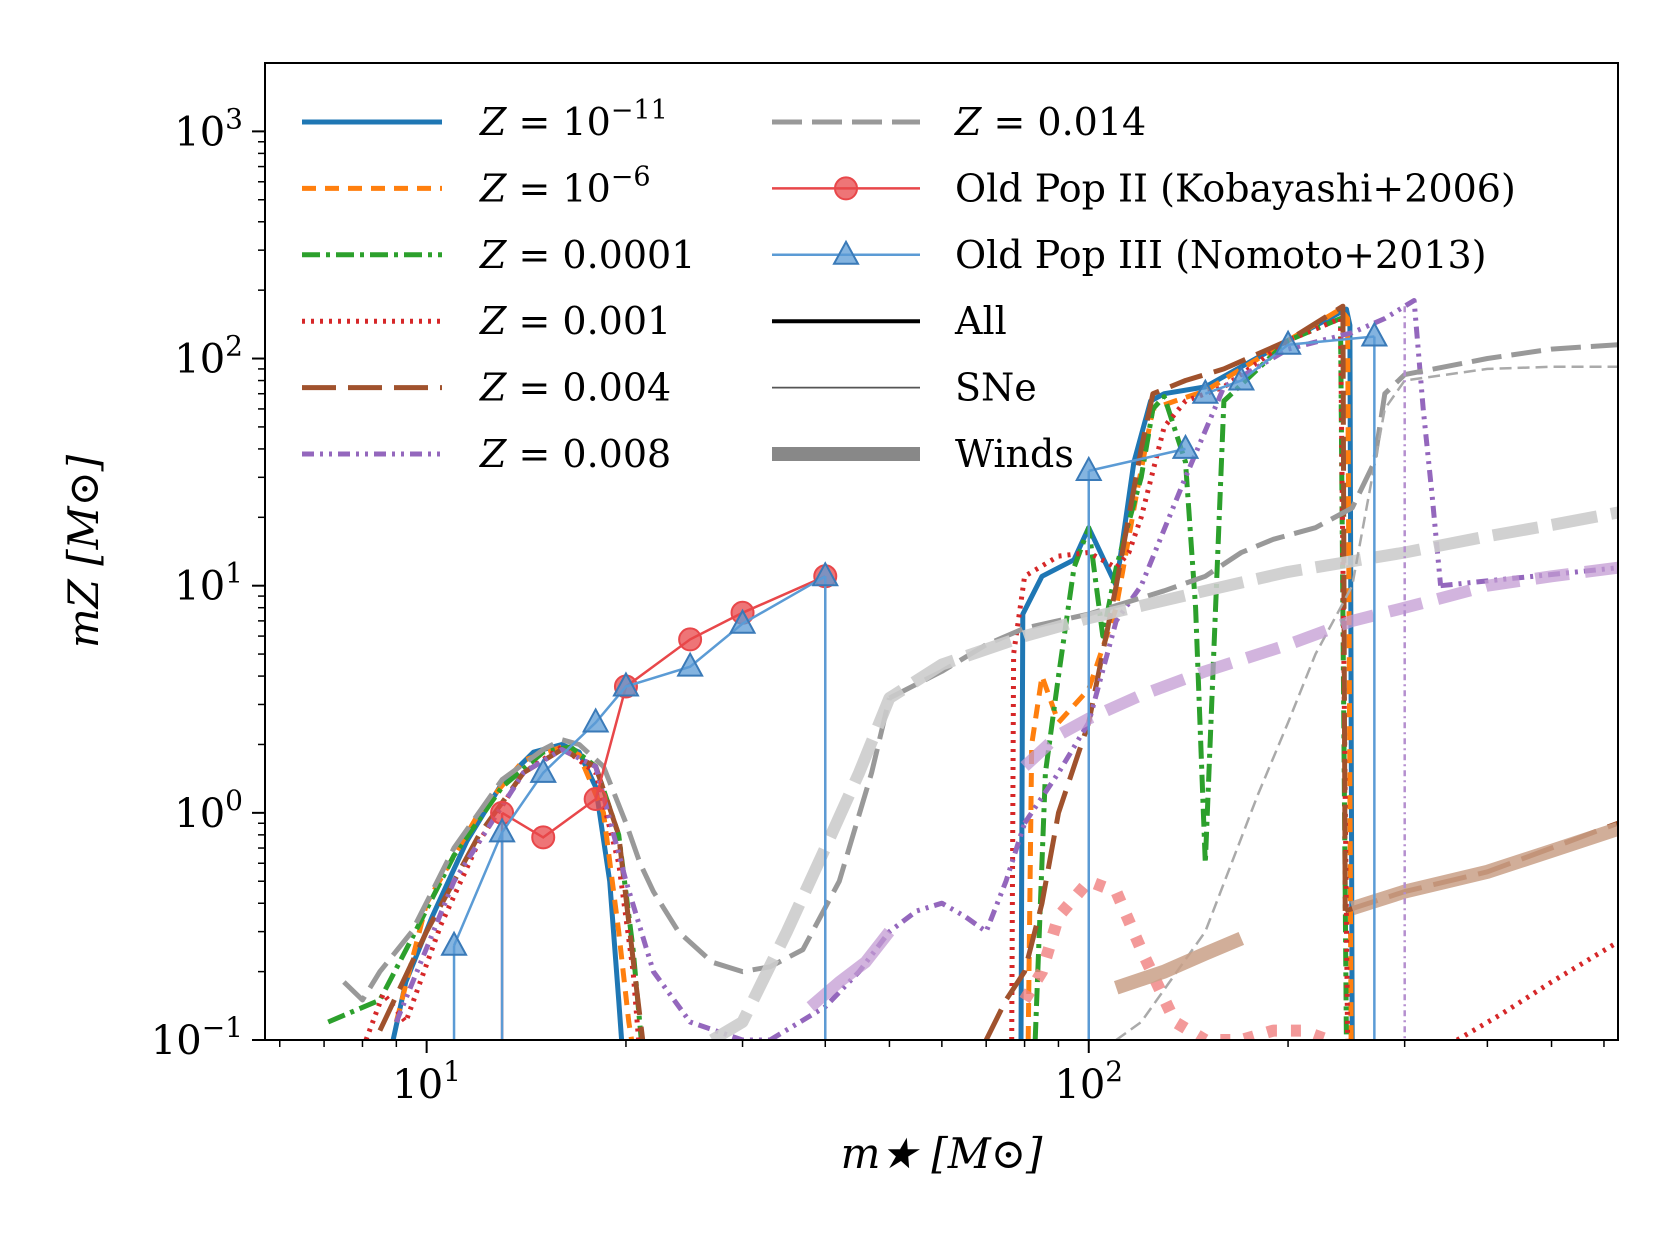  I want to click on legend-label: Z = 0.004, so click(575, 388).